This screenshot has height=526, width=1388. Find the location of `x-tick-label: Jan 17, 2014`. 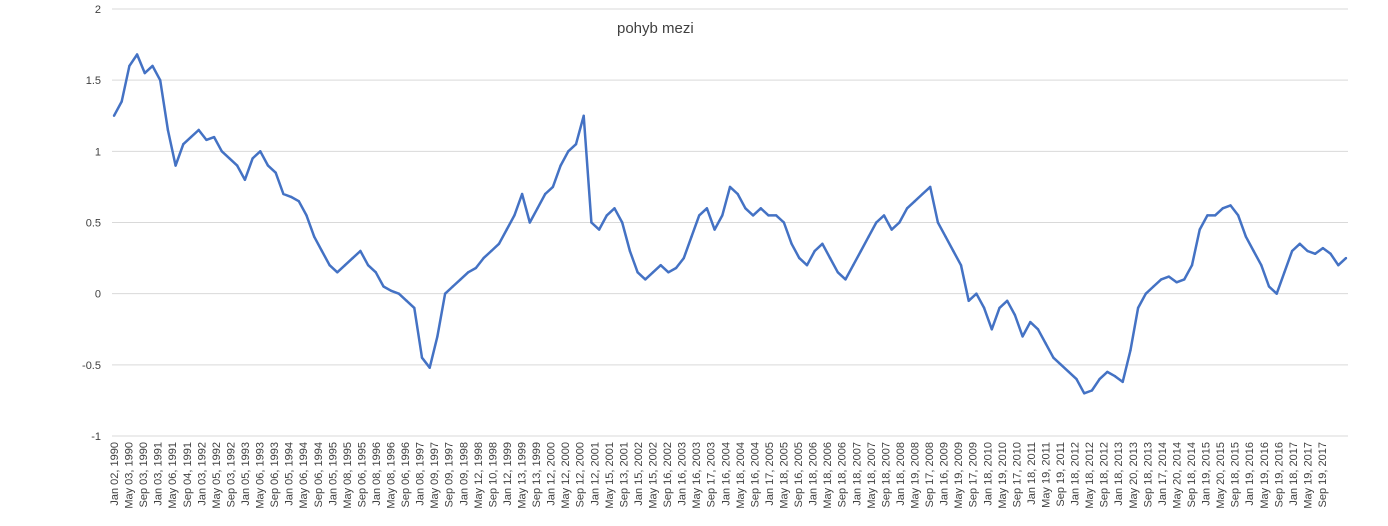

x-tick-label: Jan 17, 2014 is located at coordinates (1163, 474).